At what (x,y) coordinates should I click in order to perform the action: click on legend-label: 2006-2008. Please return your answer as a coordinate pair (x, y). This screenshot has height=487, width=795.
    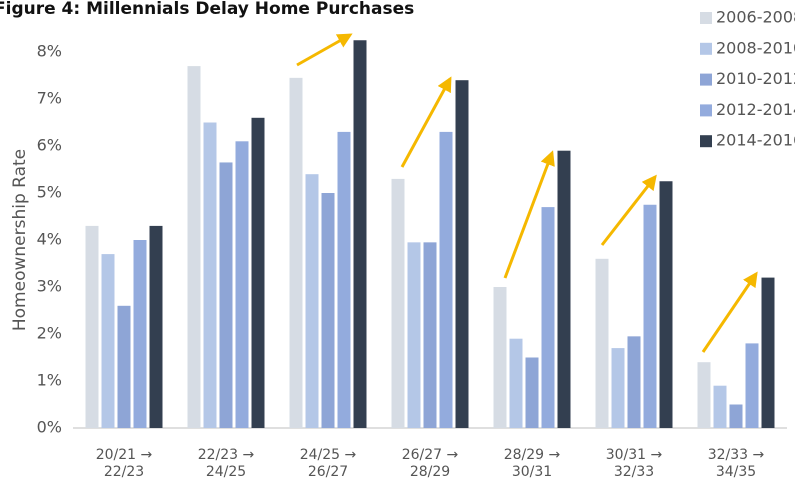
    Looking at the image, I should click on (755, 17).